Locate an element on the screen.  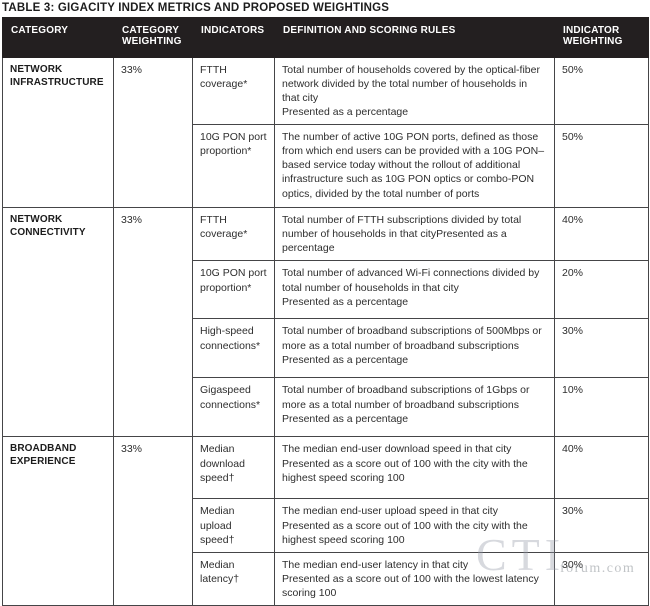
indicator-cell: High-speed connections* is located at coordinates (233, 348).